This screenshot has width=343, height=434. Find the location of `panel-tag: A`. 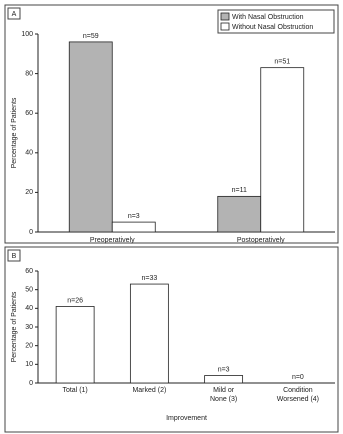

panel-tag: A is located at coordinates (14, 14).